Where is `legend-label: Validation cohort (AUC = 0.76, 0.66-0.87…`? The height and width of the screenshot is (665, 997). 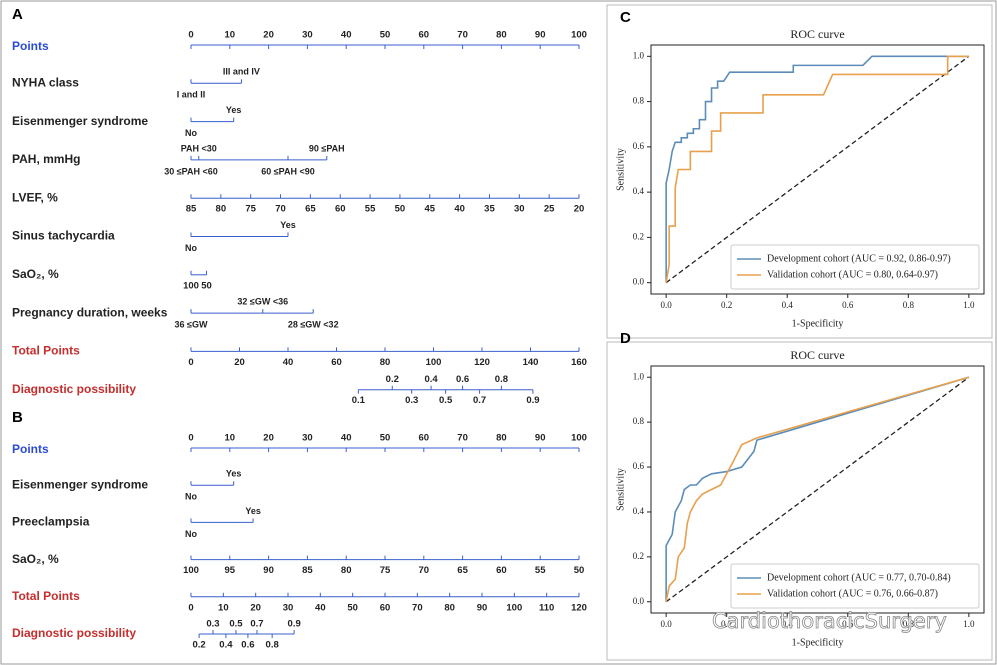
legend-label: Validation cohort (AUC = 0.76, 0.66-0.87… is located at coordinates (852, 593).